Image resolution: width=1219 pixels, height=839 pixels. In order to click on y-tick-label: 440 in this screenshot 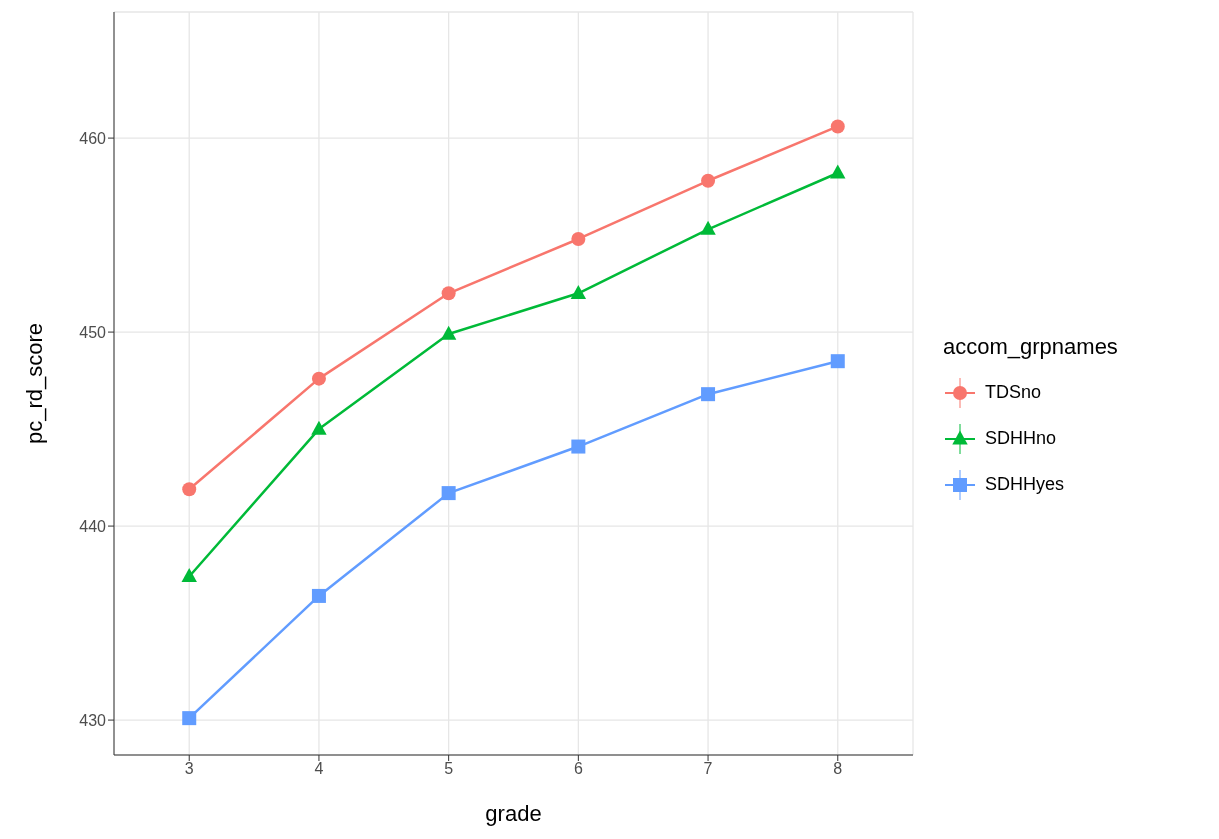, I will do `click(93, 526)`.